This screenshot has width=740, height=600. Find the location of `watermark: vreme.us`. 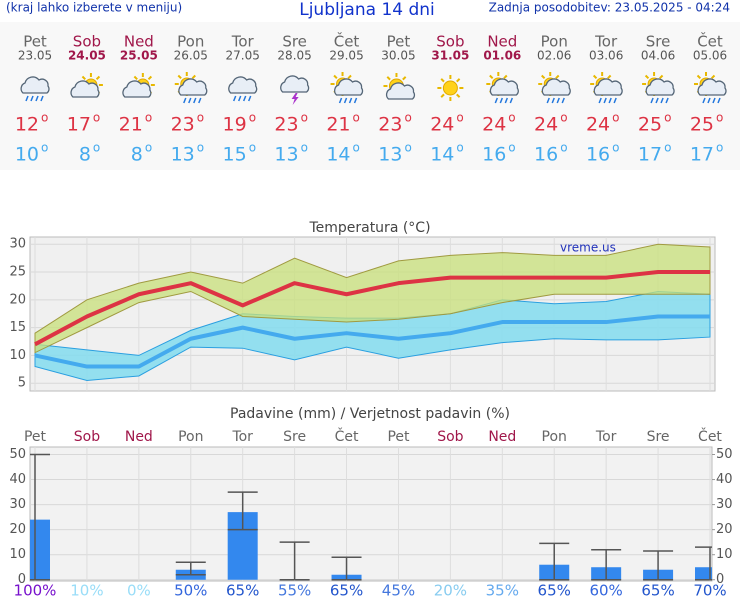

watermark: vreme.us is located at coordinates (588, 248).